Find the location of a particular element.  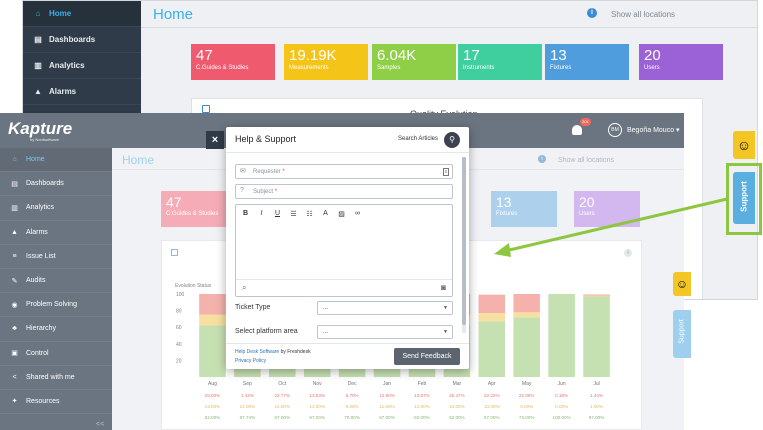

kpi-label: Measurements is located at coordinates (309, 68).